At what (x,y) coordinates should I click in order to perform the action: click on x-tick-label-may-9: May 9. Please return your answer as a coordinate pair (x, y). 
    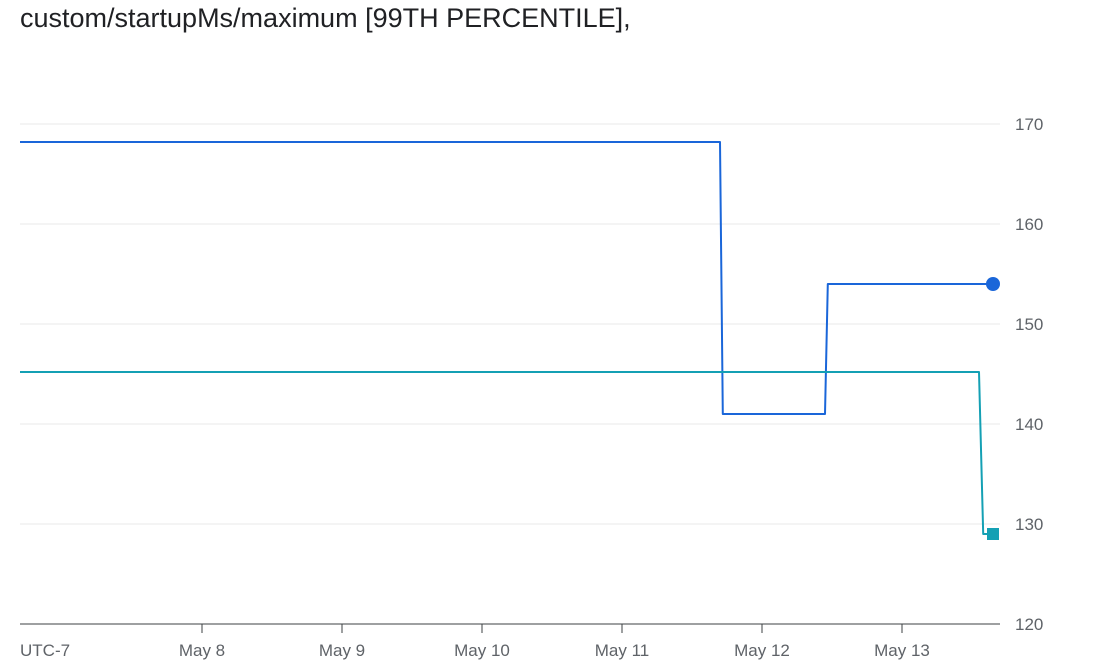
    Looking at the image, I should click on (342, 650).